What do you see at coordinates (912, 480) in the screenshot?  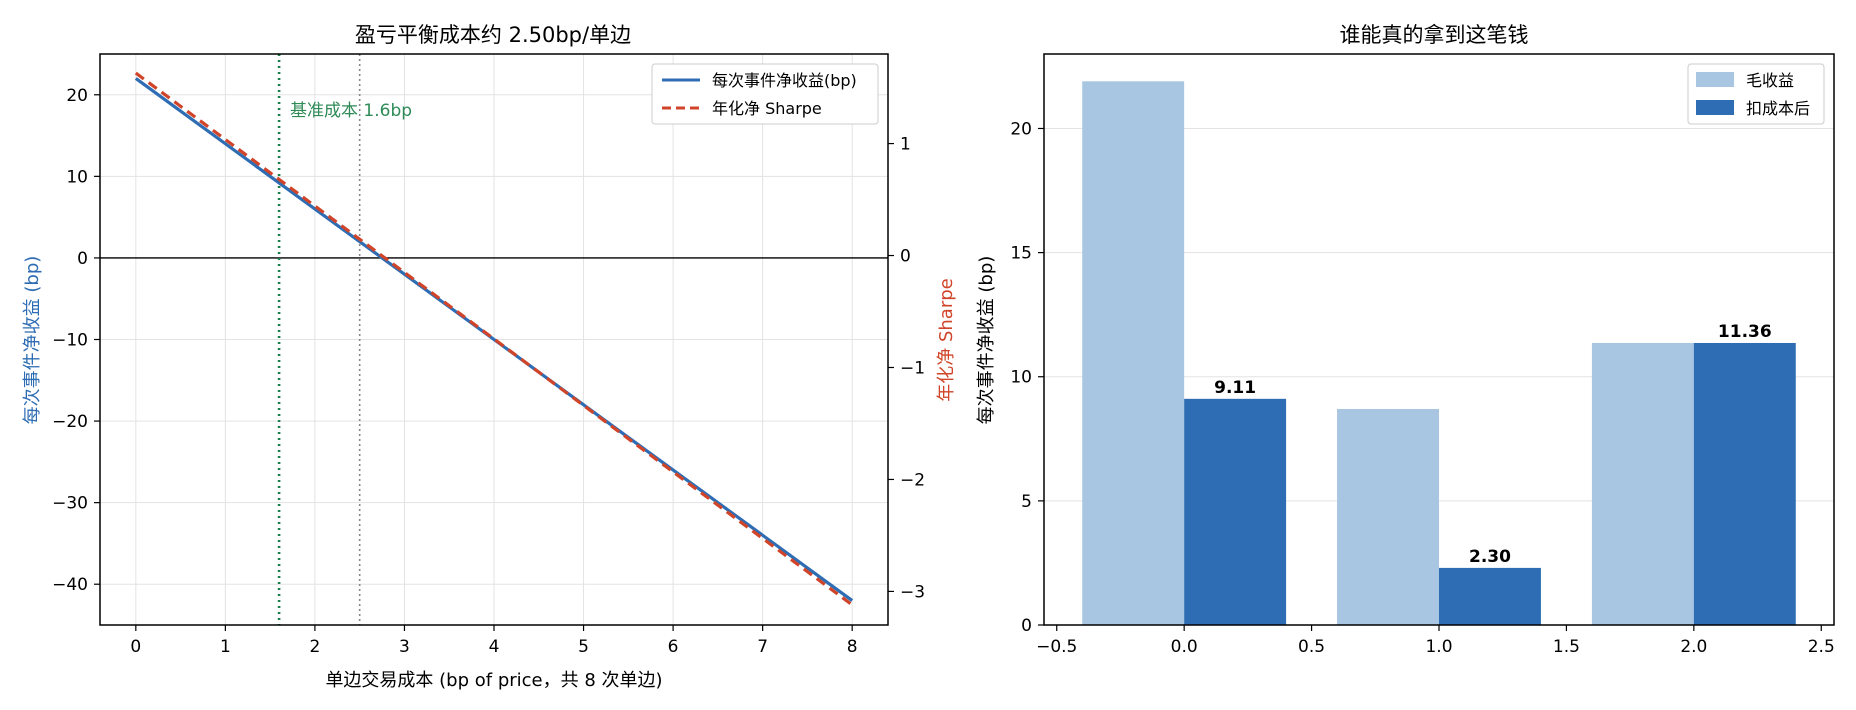 I see `left-y2-tick-label: −2` at bounding box center [912, 480].